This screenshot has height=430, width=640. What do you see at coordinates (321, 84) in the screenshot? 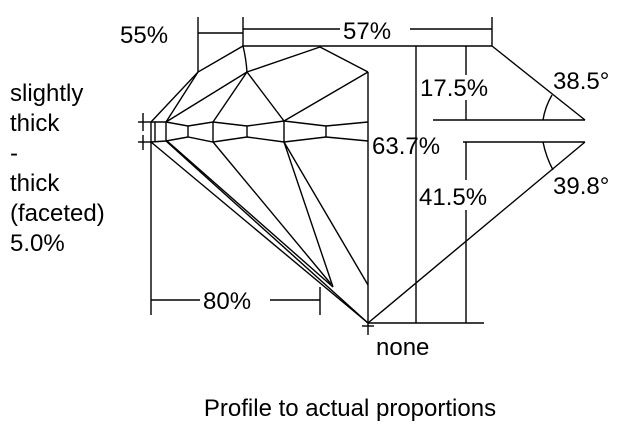
I see `crown-outline` at bounding box center [321, 84].